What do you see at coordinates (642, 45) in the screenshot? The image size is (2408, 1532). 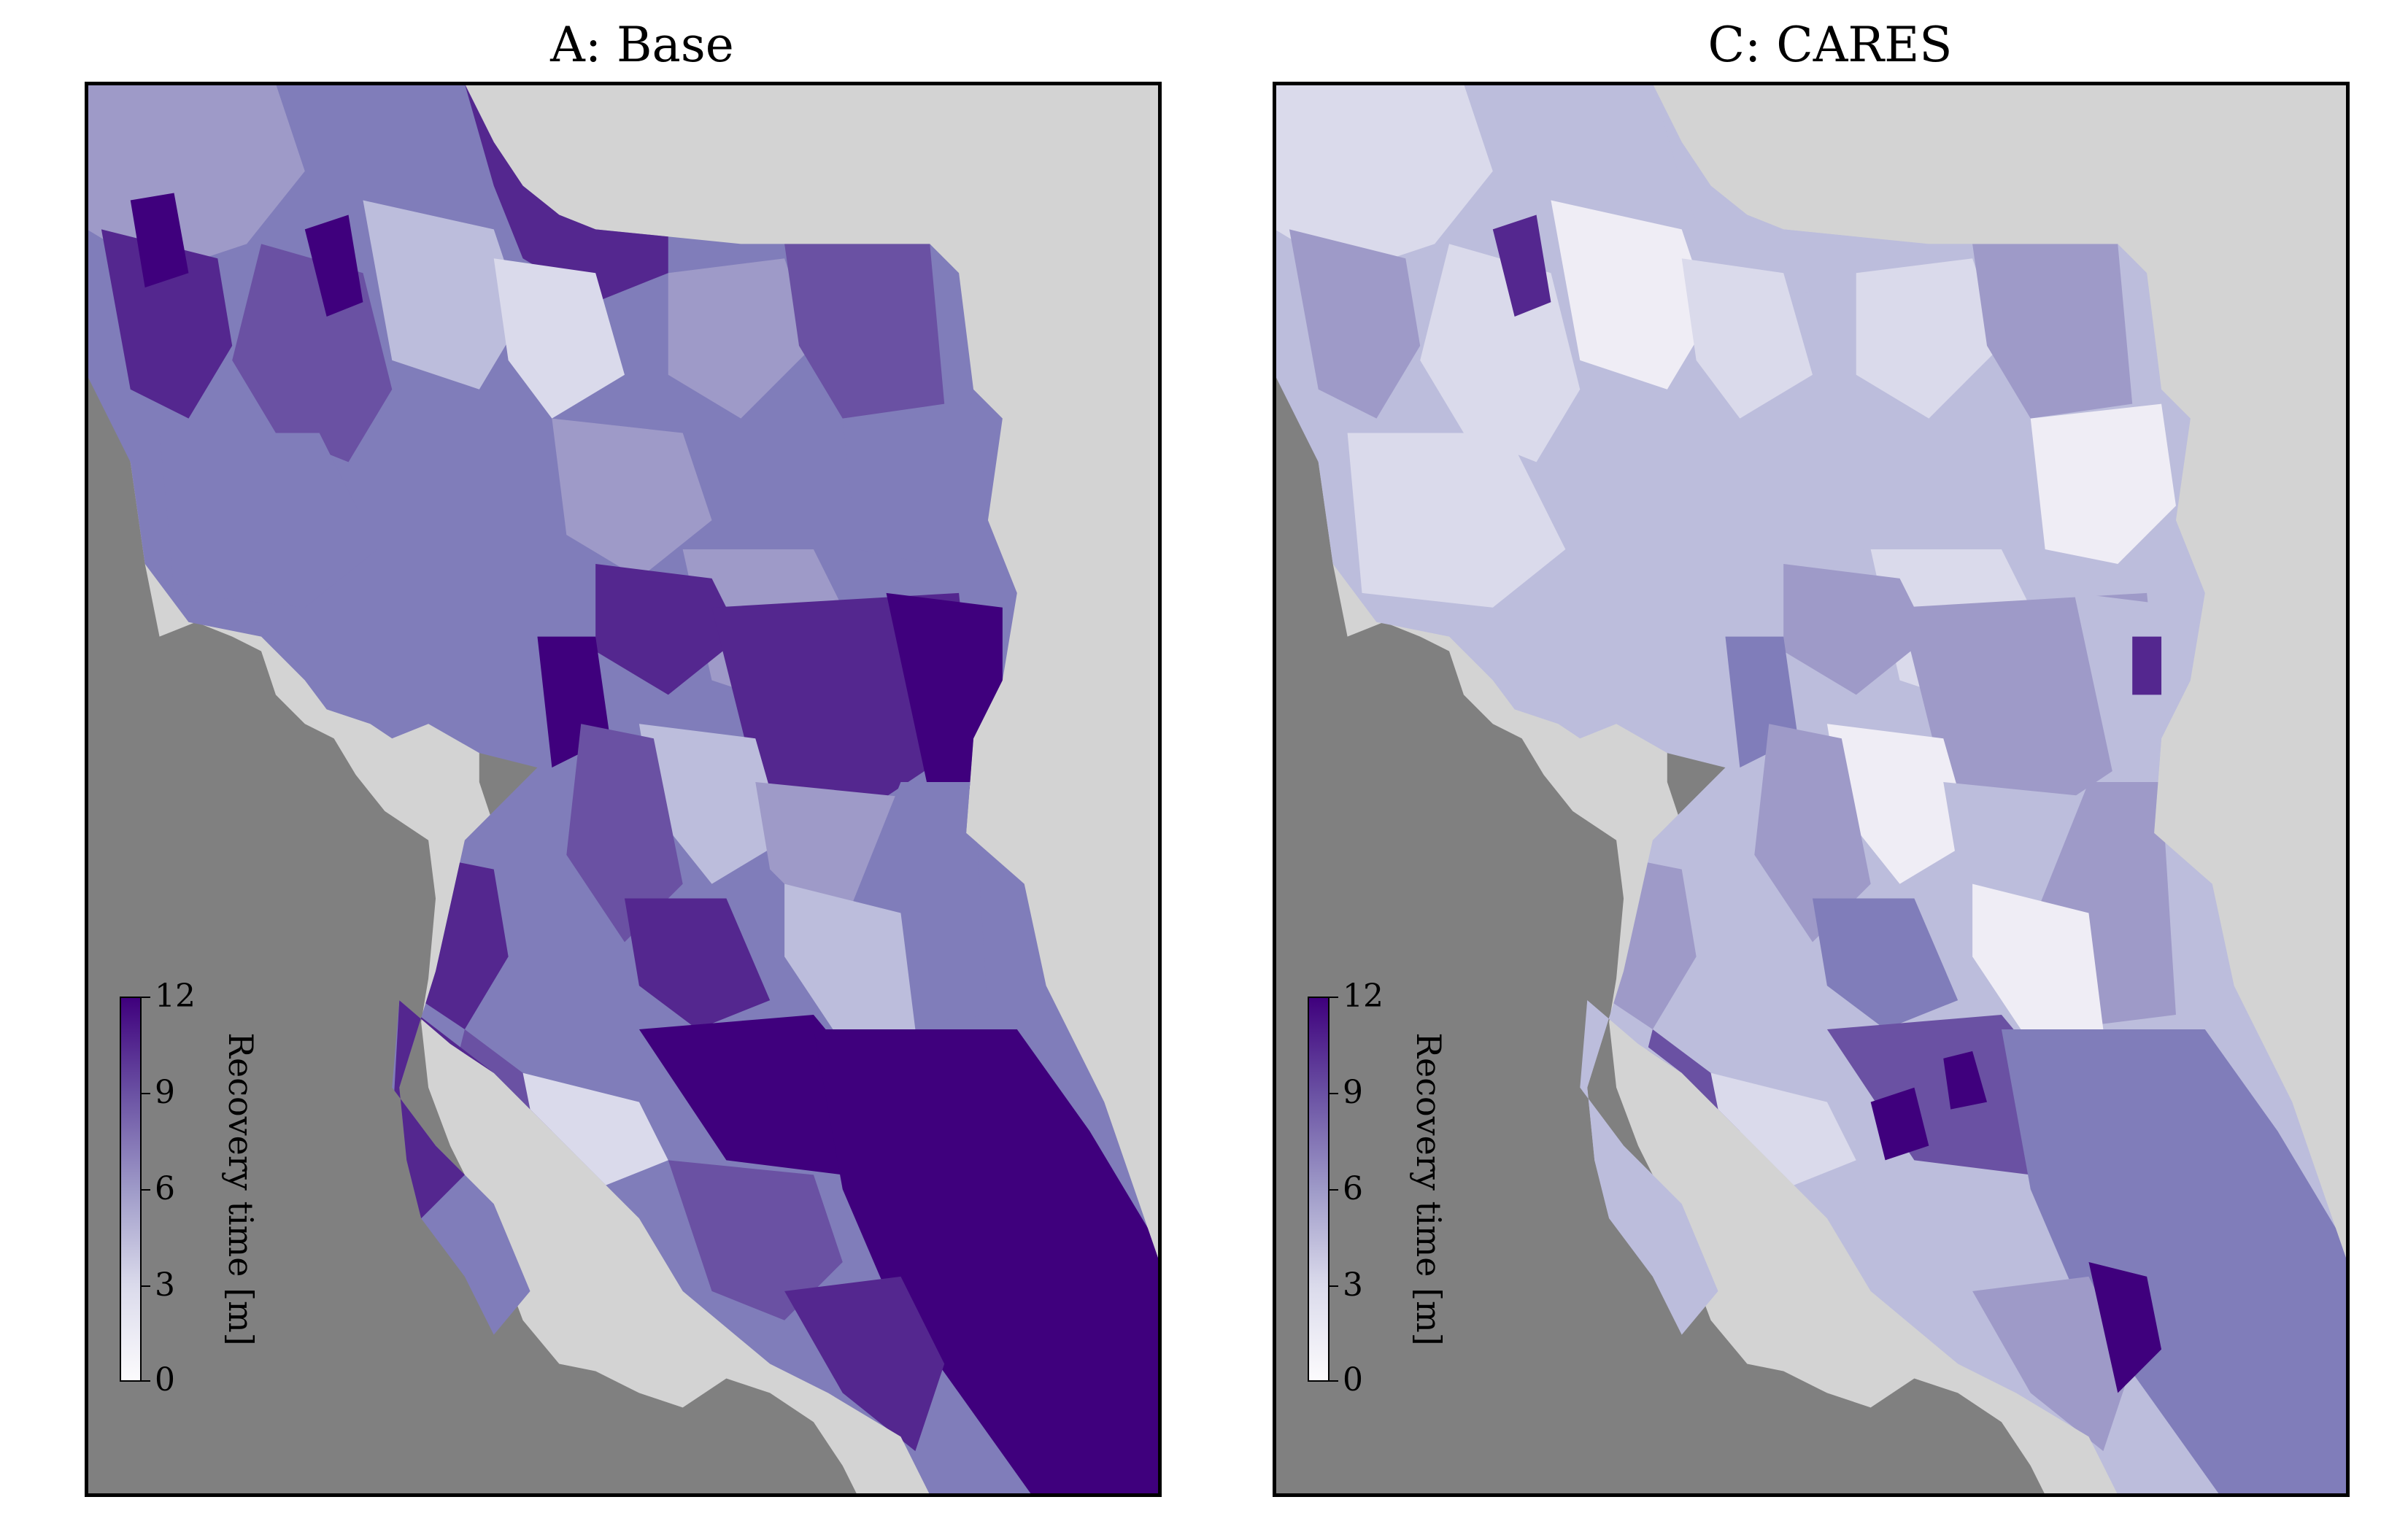 I see `panel-title: A: Base` at bounding box center [642, 45].